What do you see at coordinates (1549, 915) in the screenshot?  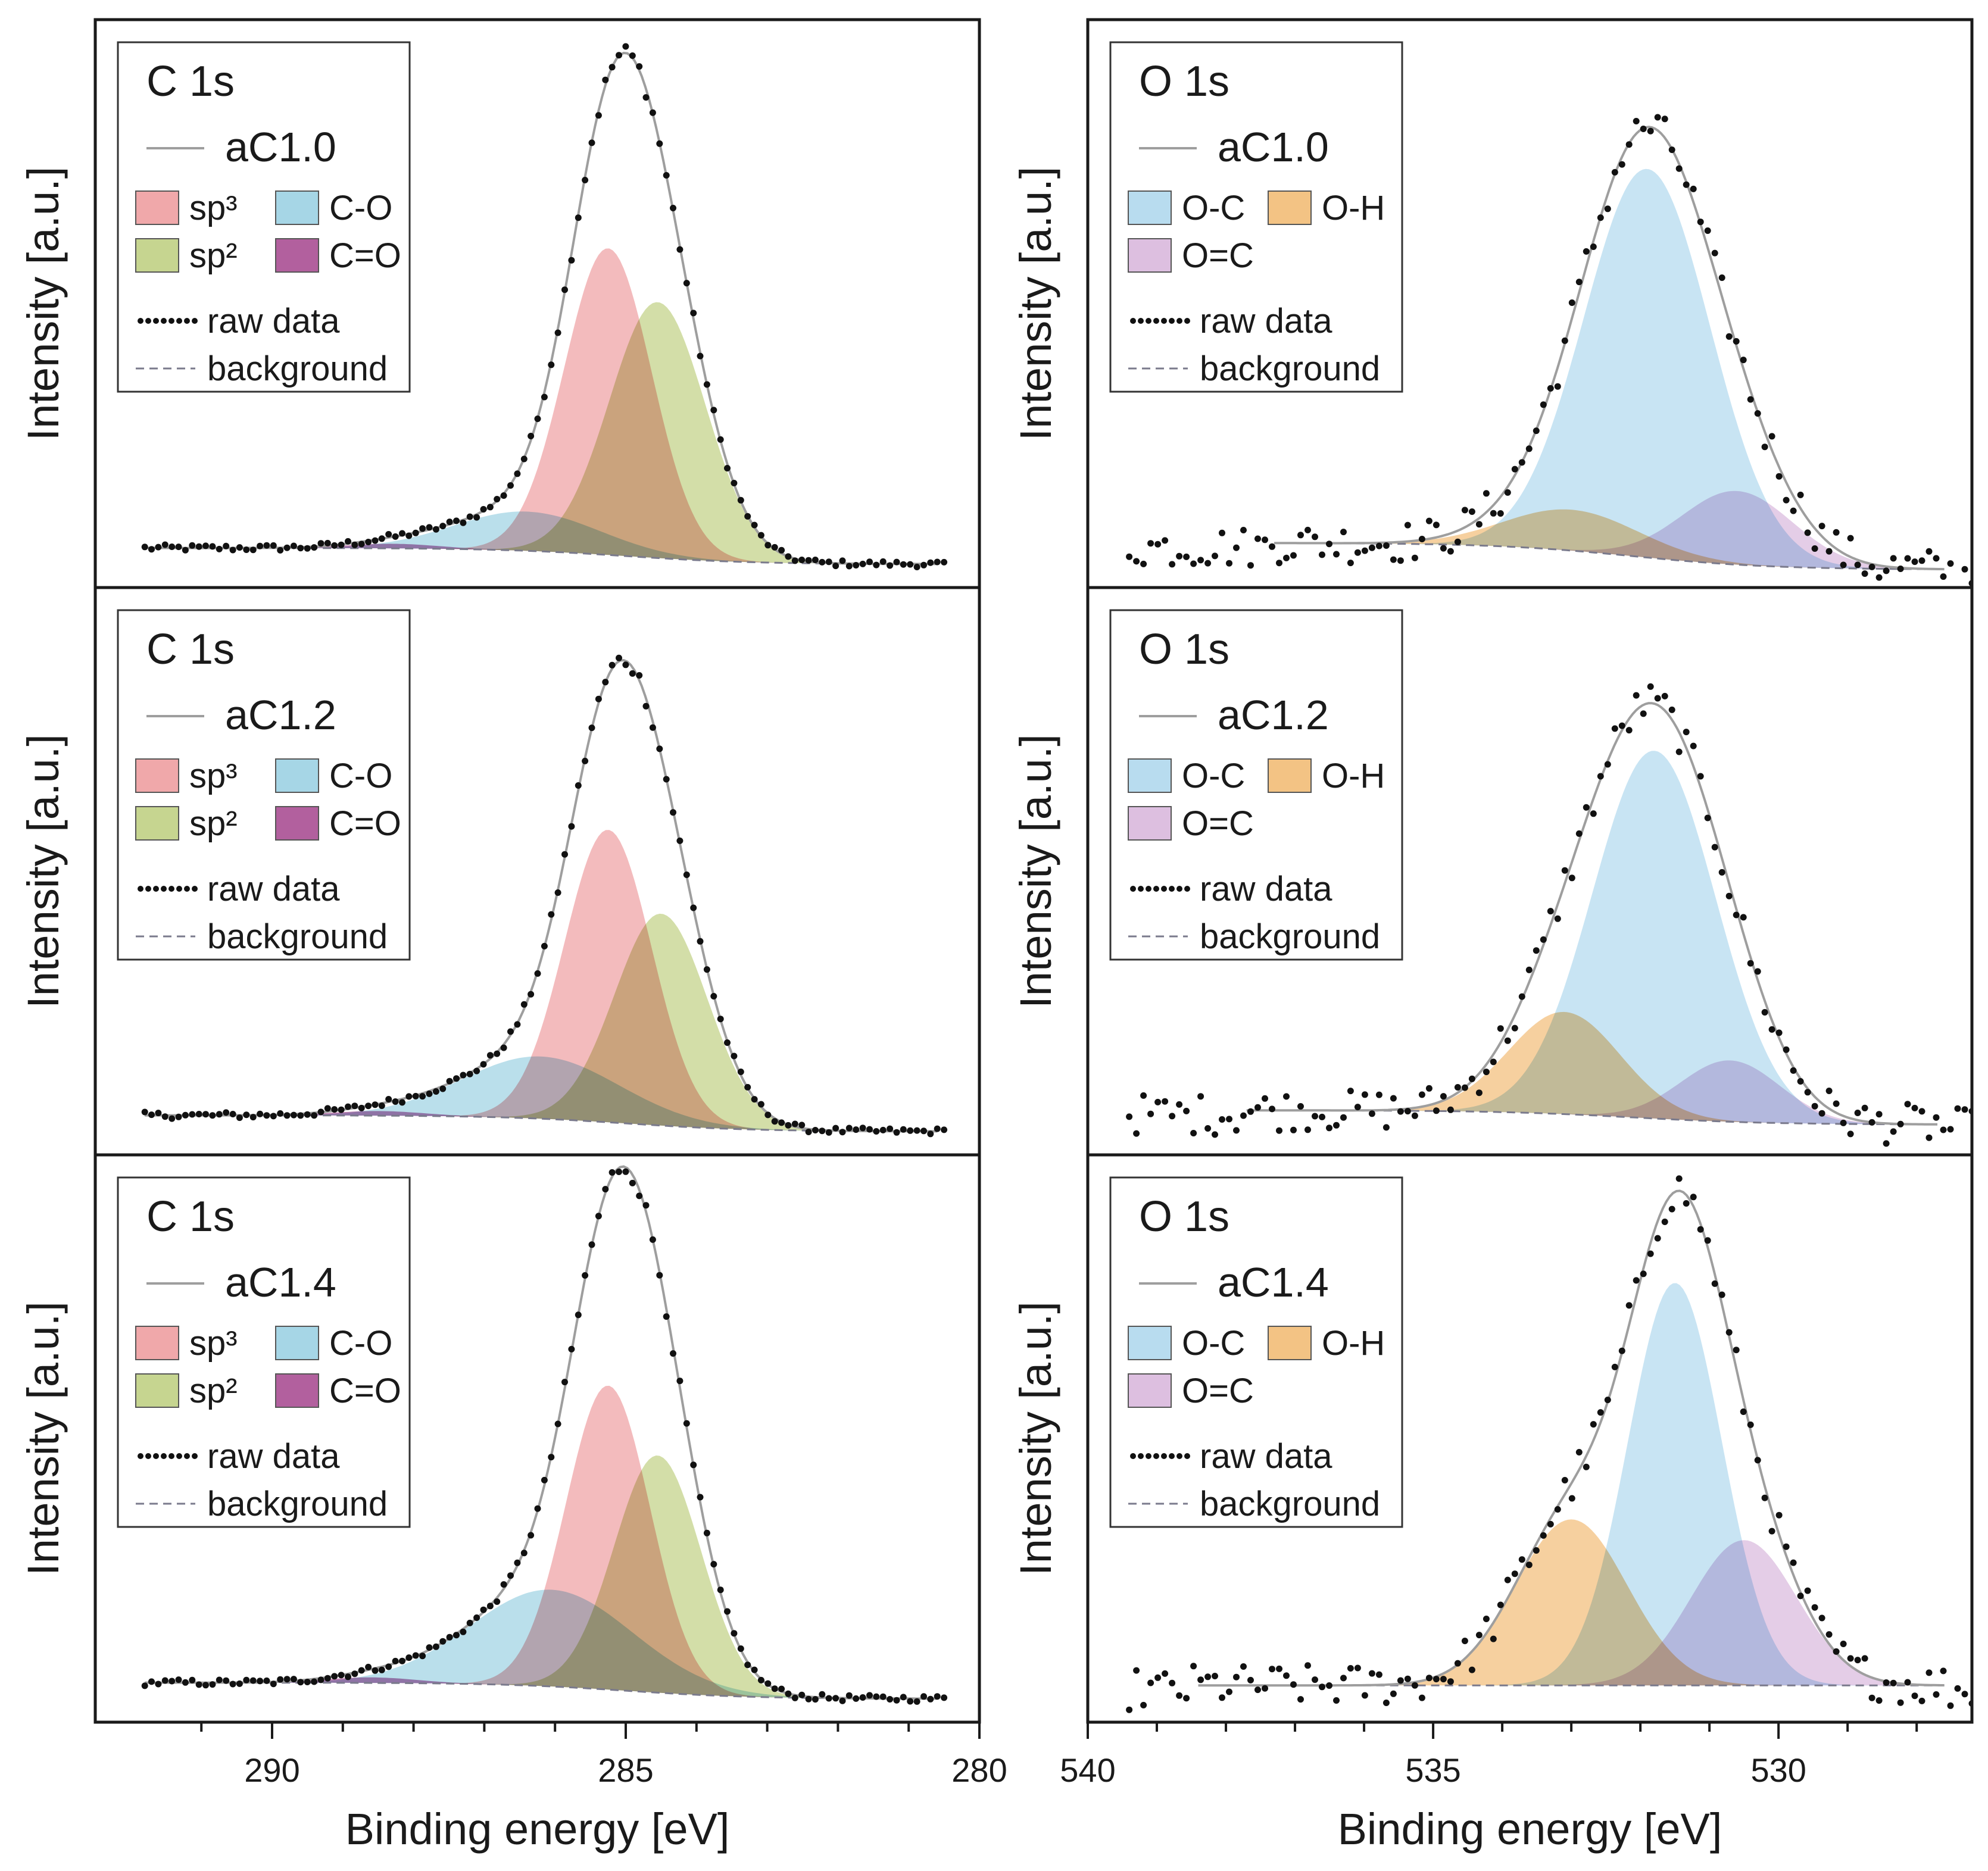 I see `plot-area-o1s-ac12` at bounding box center [1549, 915].